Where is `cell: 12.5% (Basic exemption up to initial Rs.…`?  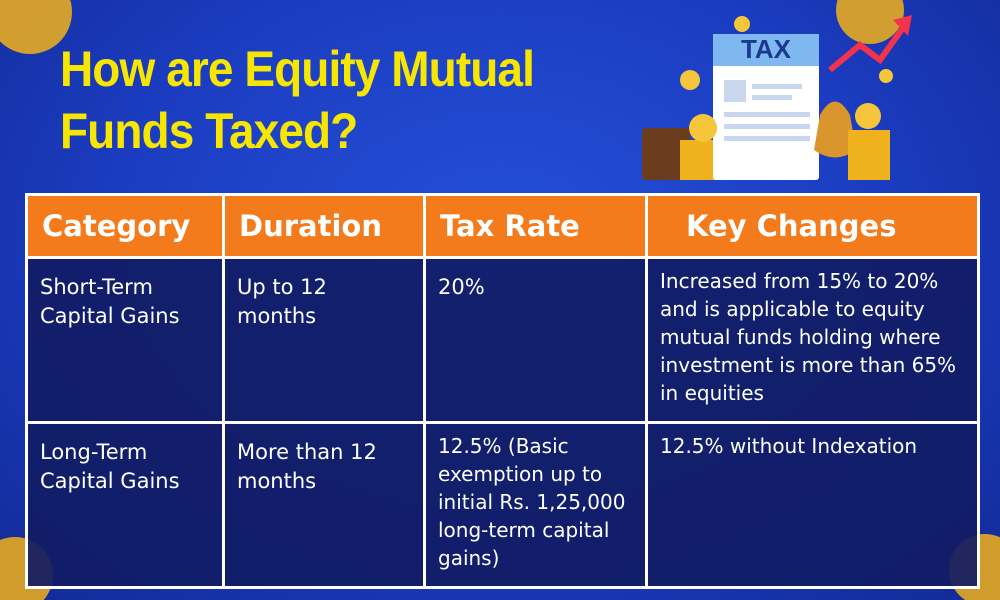
cell: 12.5% (Basic exemption up to initial Rs.… is located at coordinates (535, 505).